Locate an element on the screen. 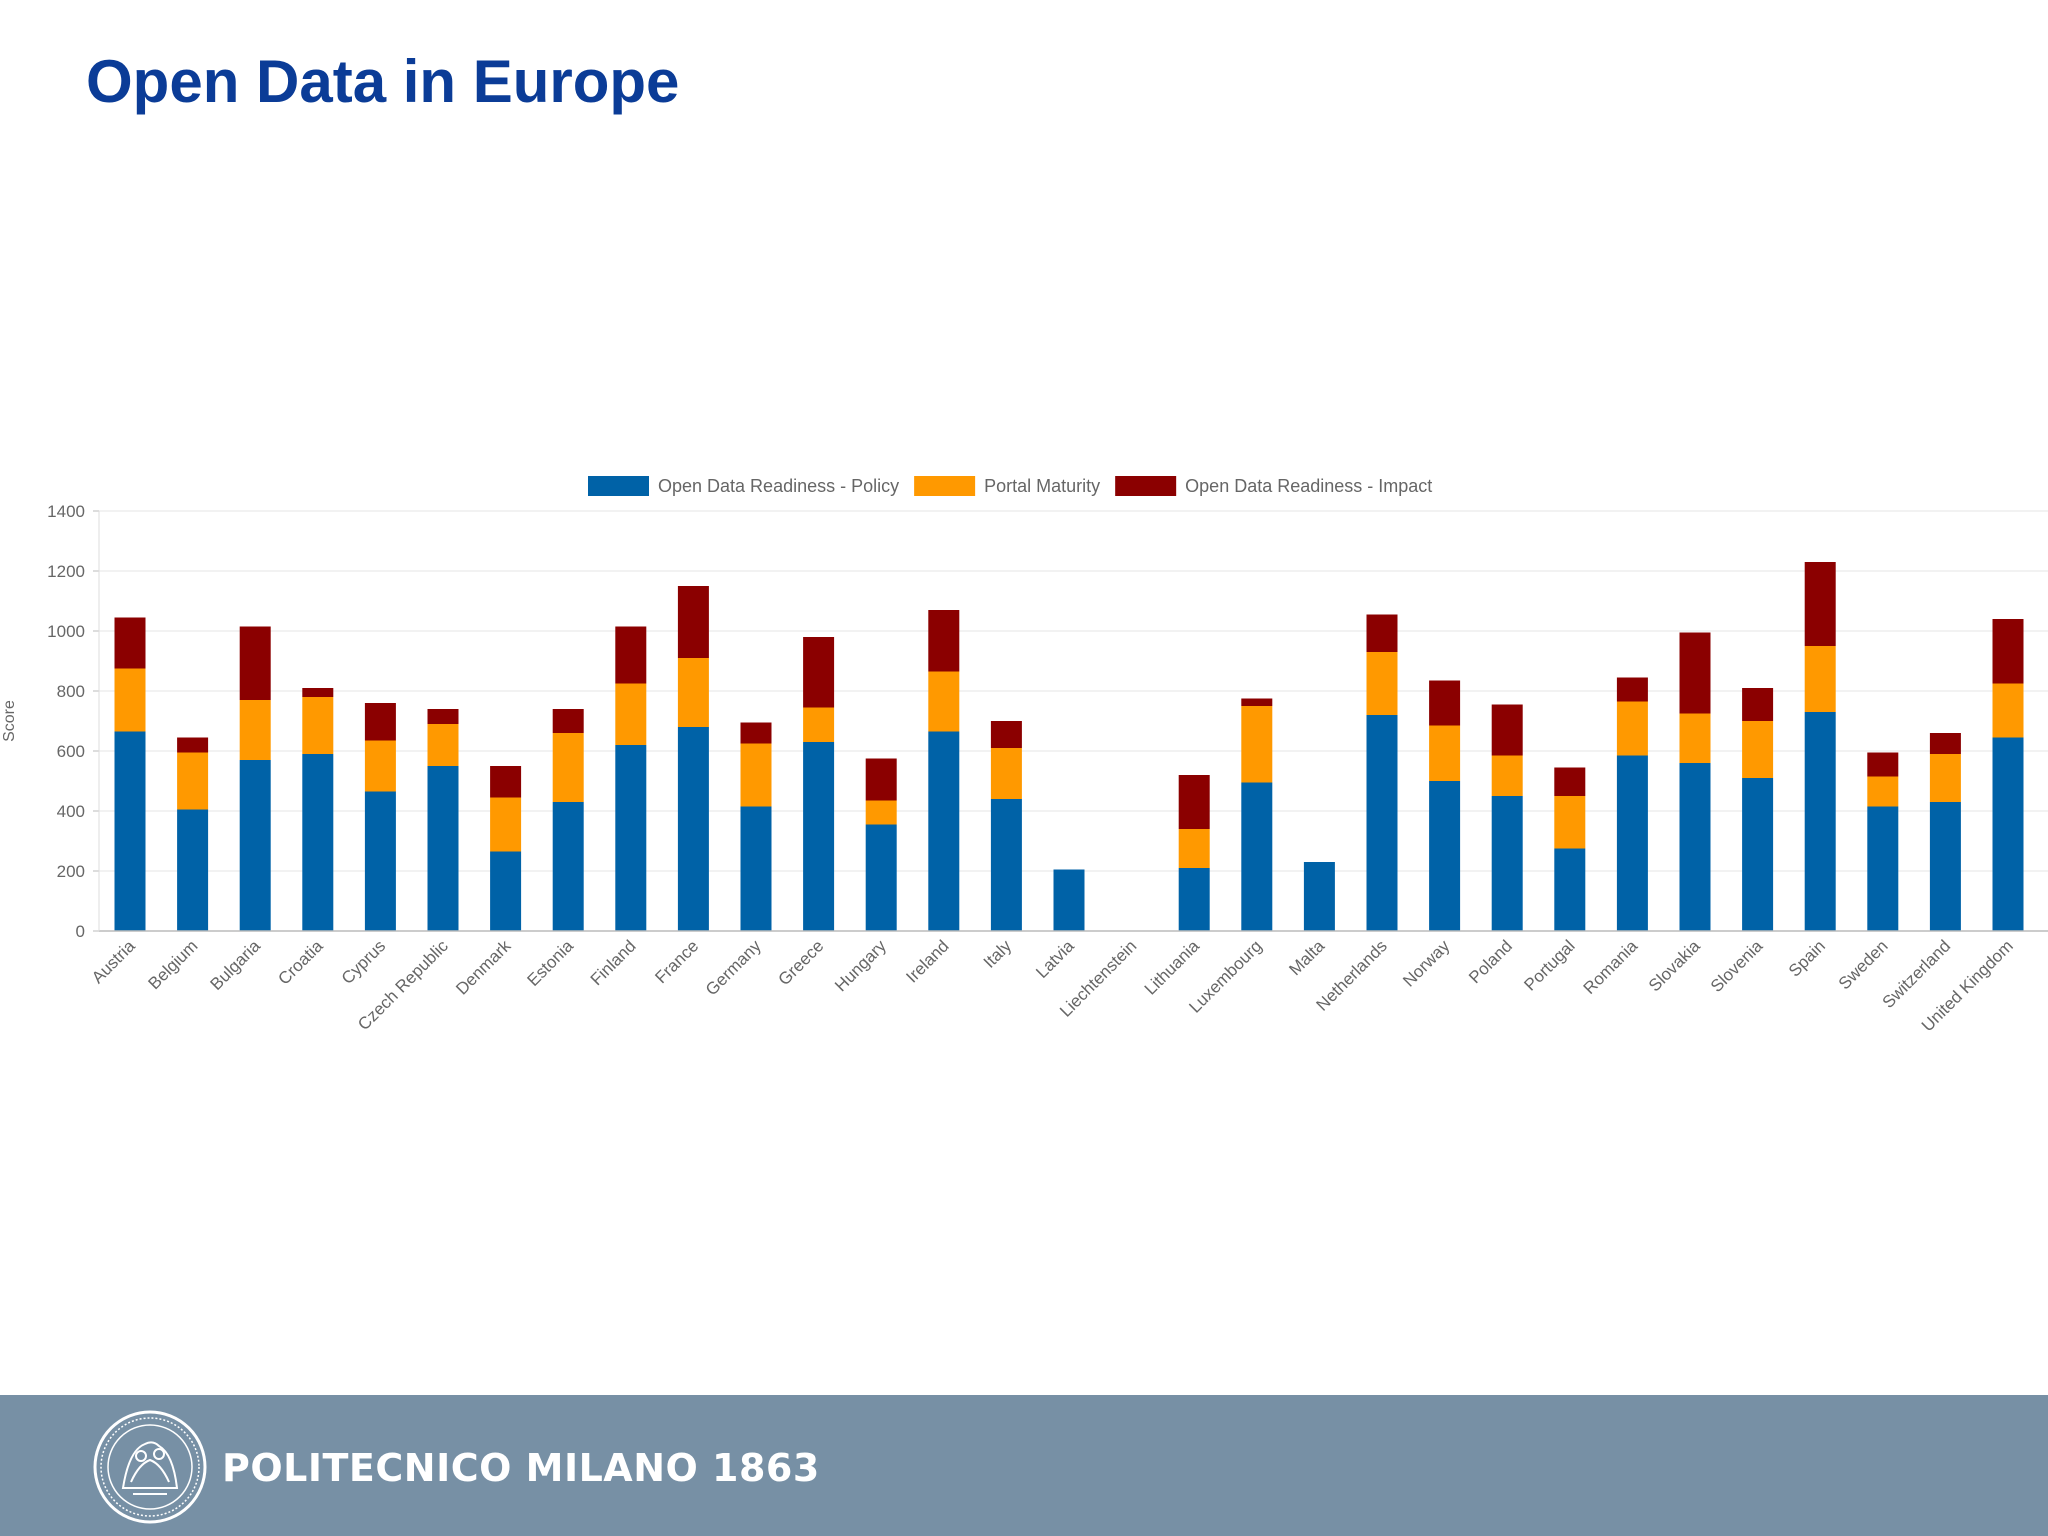 The image size is (2048, 1536). x-tick-label: Sweden is located at coordinates (1863, 964).